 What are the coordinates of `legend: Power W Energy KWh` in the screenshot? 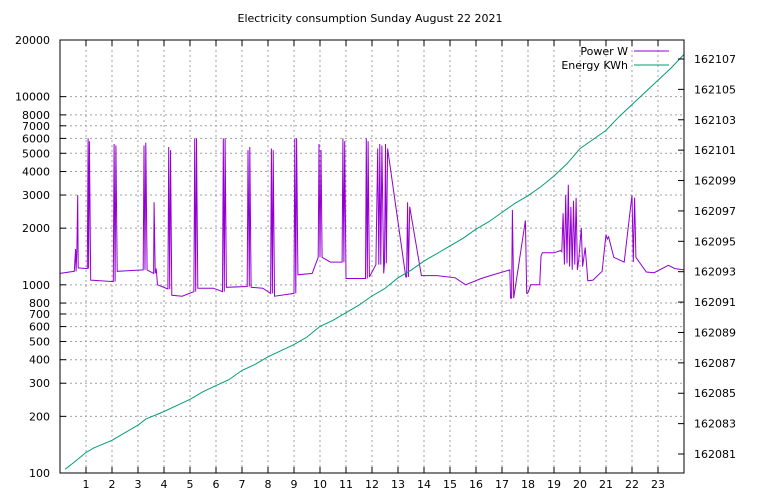 It's located at (615, 58).